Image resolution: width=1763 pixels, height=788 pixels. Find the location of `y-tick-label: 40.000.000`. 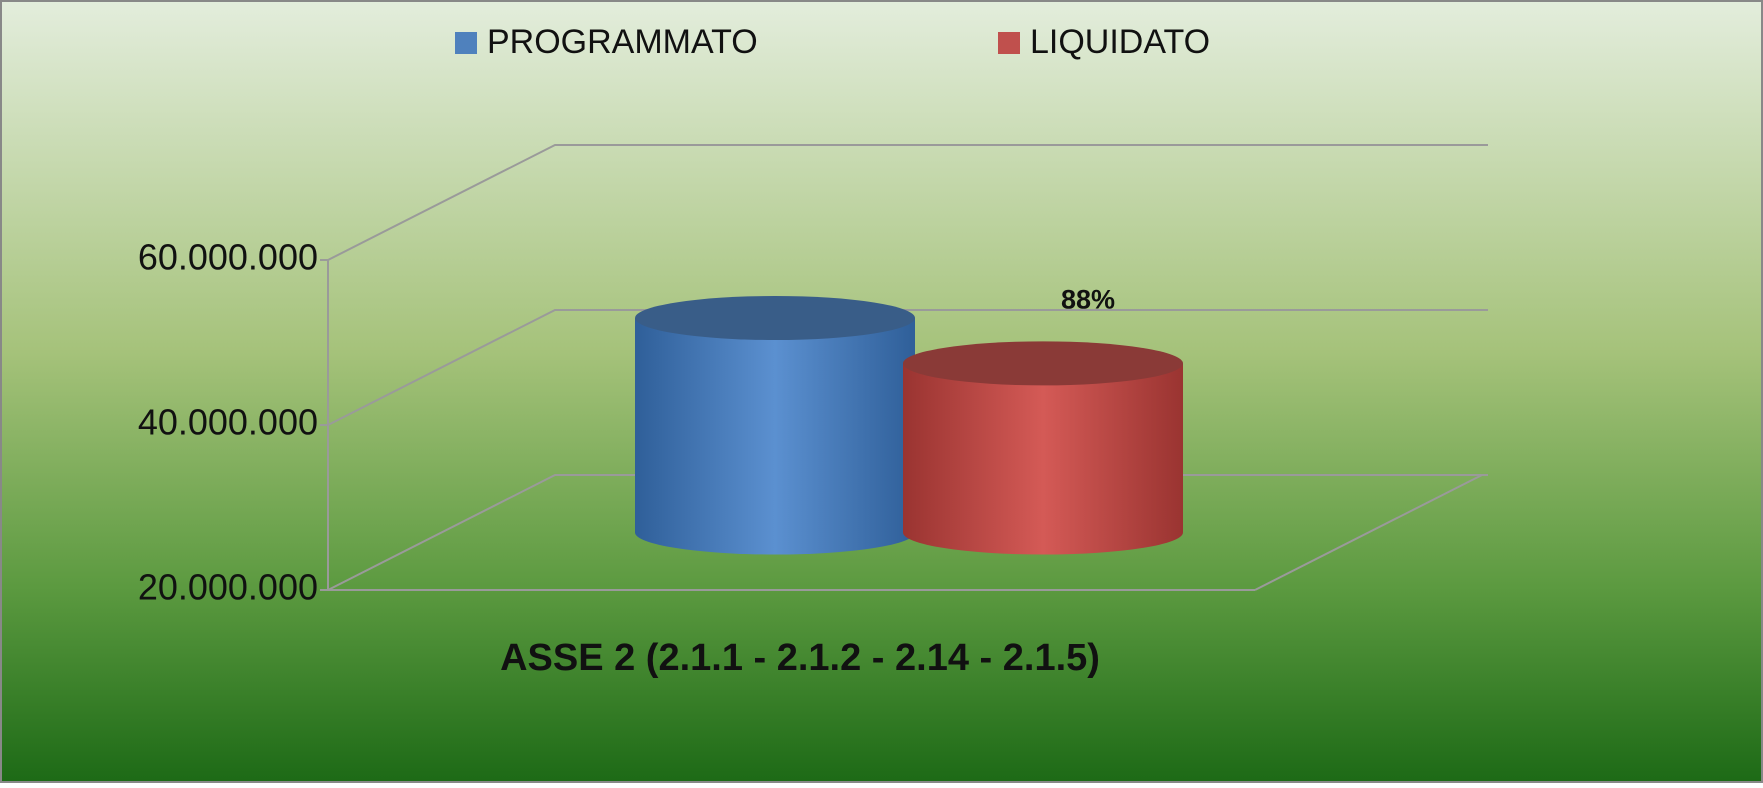

y-tick-label: 40.000.000 is located at coordinates (228, 422).